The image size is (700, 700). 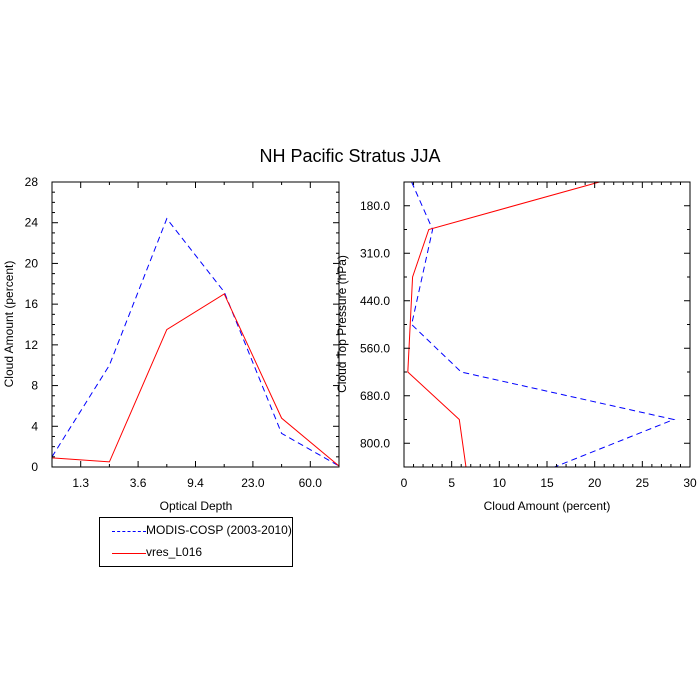 I want to click on right-x-tick-label: 25, so click(x=643, y=483).